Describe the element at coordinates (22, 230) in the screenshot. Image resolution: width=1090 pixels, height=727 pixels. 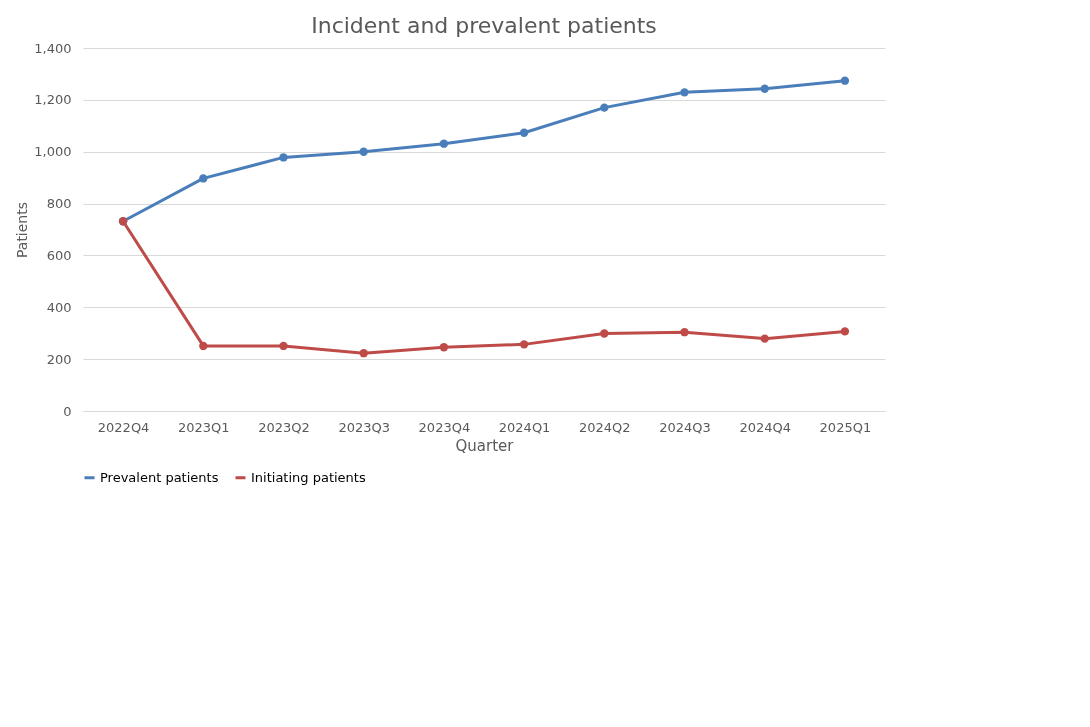
I see `y-axis-title: Patients` at that location.